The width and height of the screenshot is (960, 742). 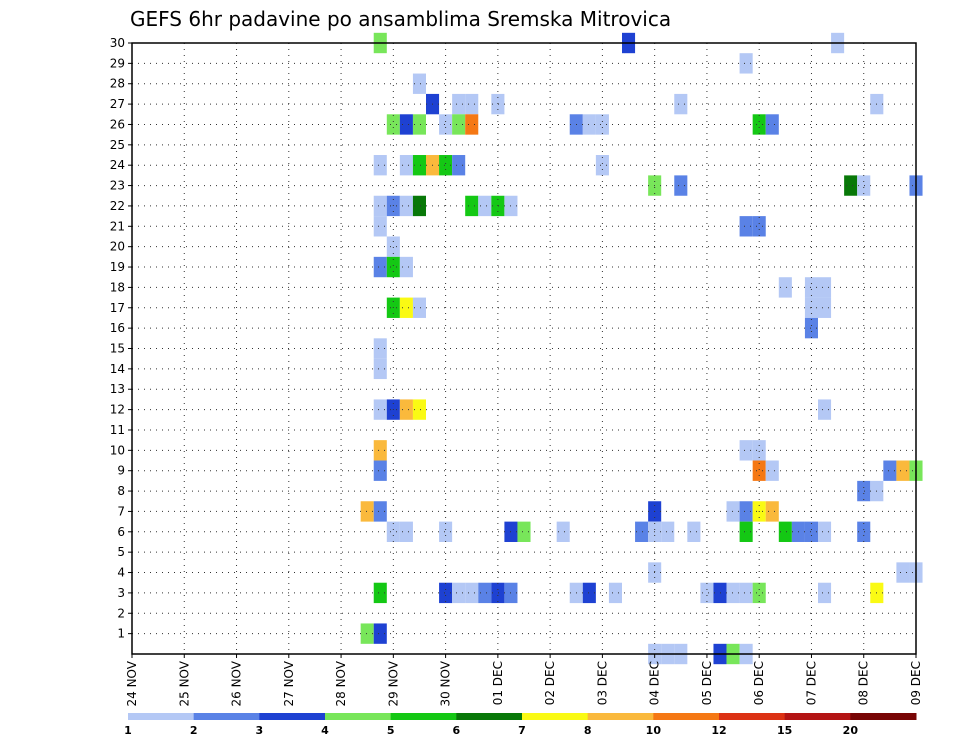 I want to click on legend-label: 3, so click(x=260, y=730).